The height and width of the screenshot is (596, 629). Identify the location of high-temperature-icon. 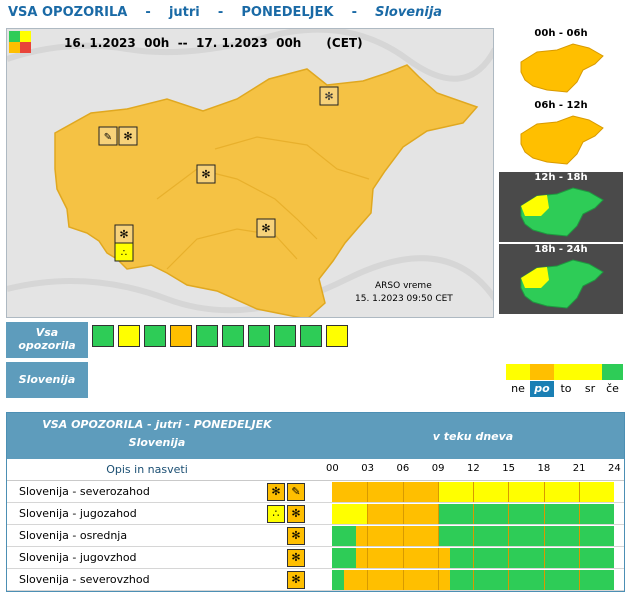
(233, 336).